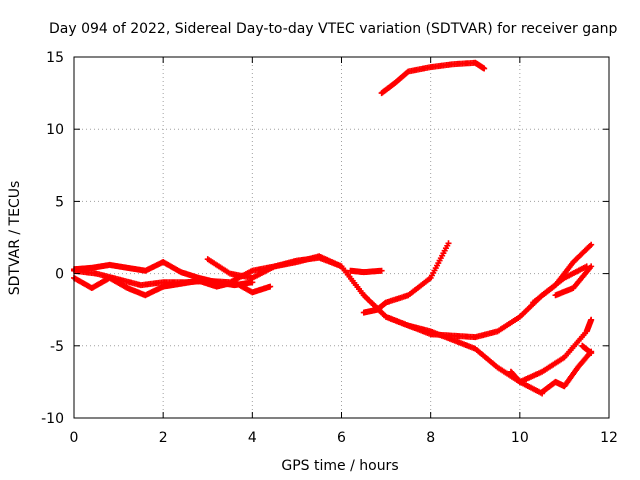 This screenshot has width=640, height=480. Describe the element at coordinates (366, 271) in the screenshot. I see `series-track-f` at that location.